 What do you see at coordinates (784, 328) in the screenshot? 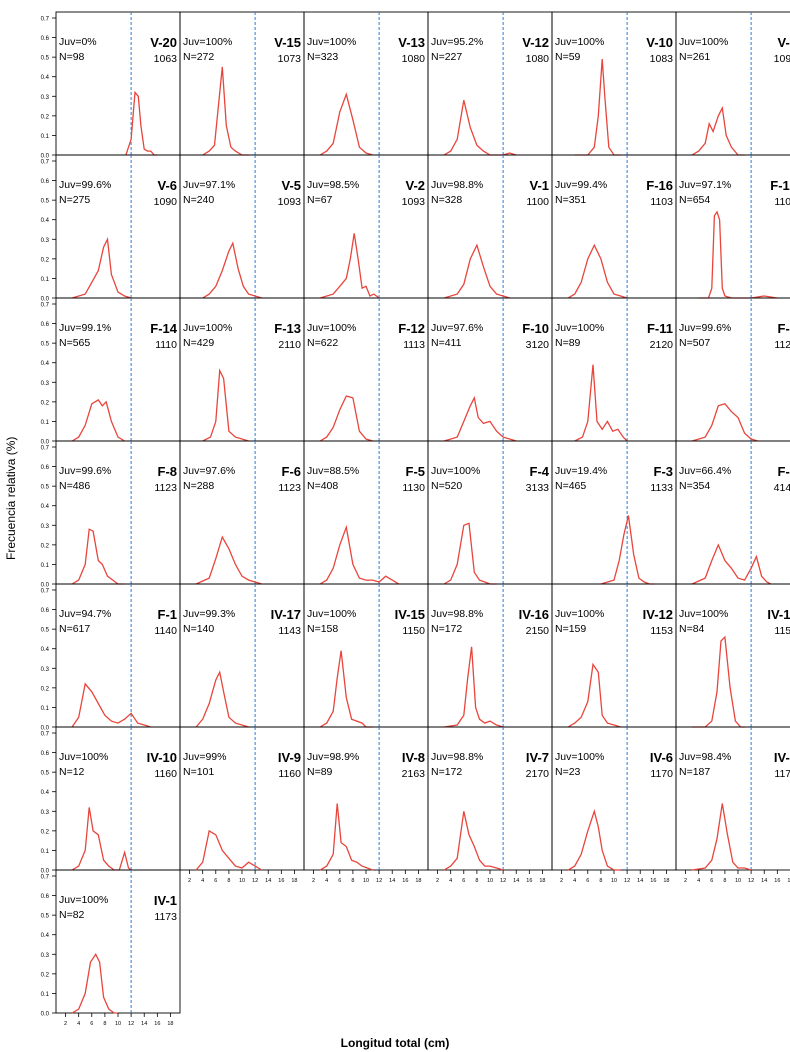
I see `panel-station-label: F-9` at bounding box center [784, 328].